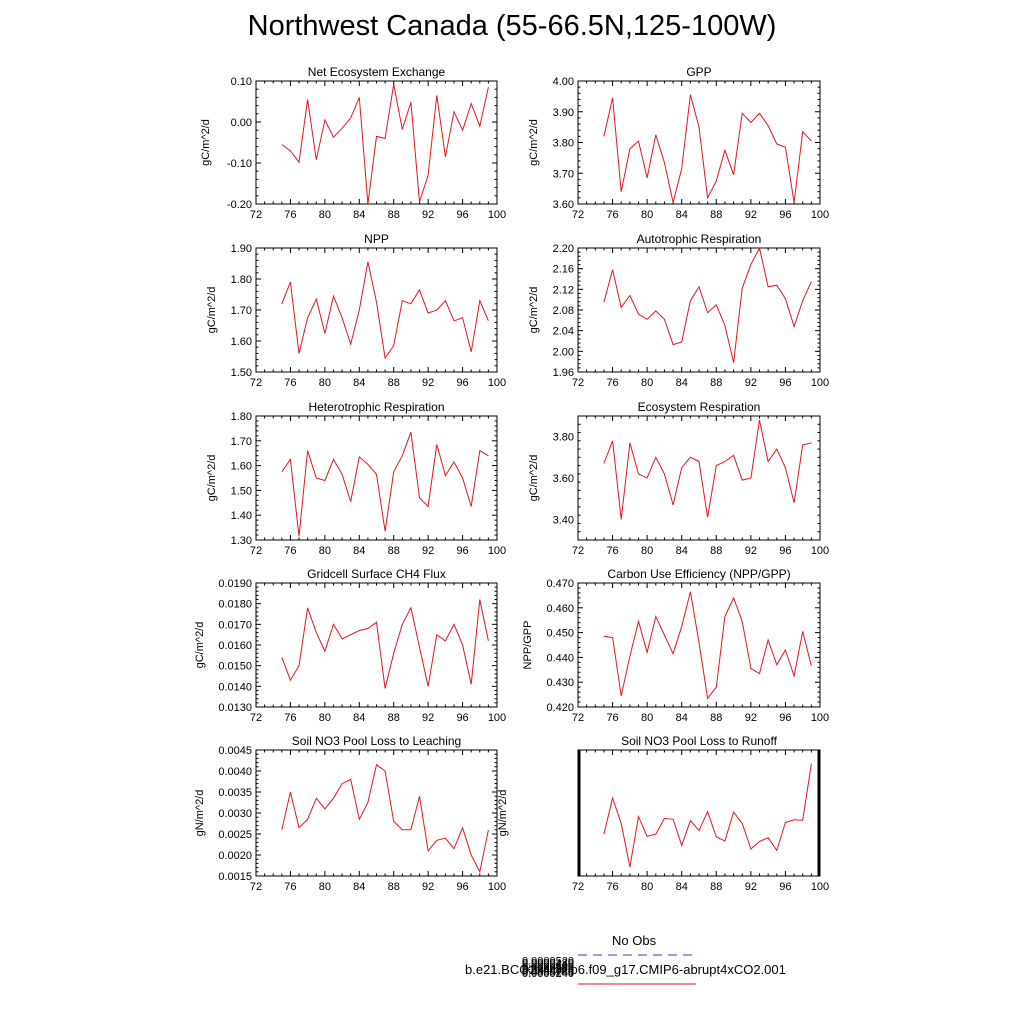 Image resolution: width=1024 pixels, height=1024 pixels. I want to click on y-tick-label: 0.450, so click(560, 634).